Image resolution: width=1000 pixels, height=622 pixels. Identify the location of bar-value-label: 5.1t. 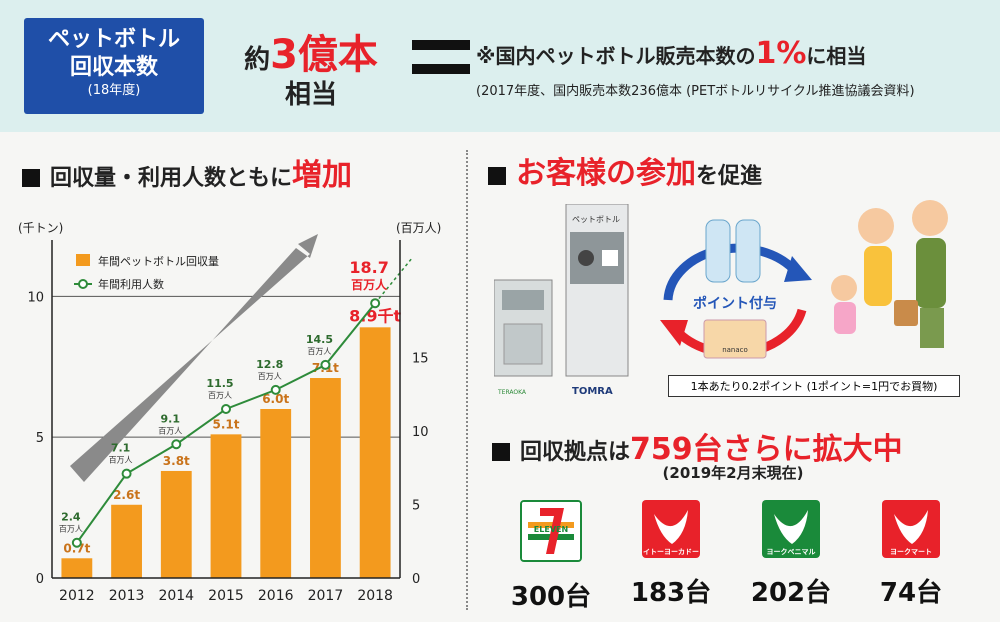
(226, 424).